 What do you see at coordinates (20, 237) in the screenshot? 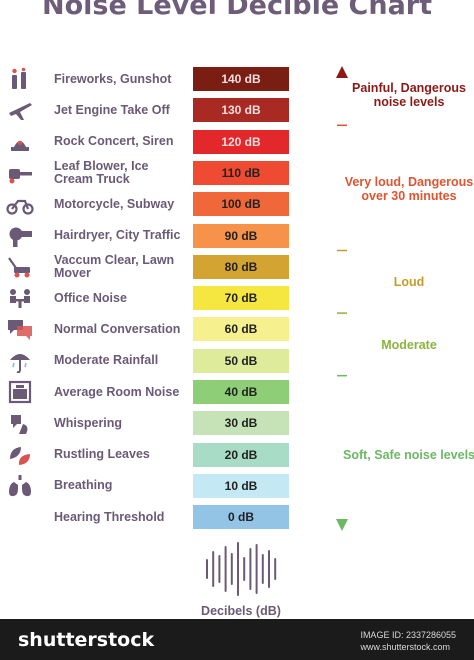
I see `hairdryer-icon` at bounding box center [20, 237].